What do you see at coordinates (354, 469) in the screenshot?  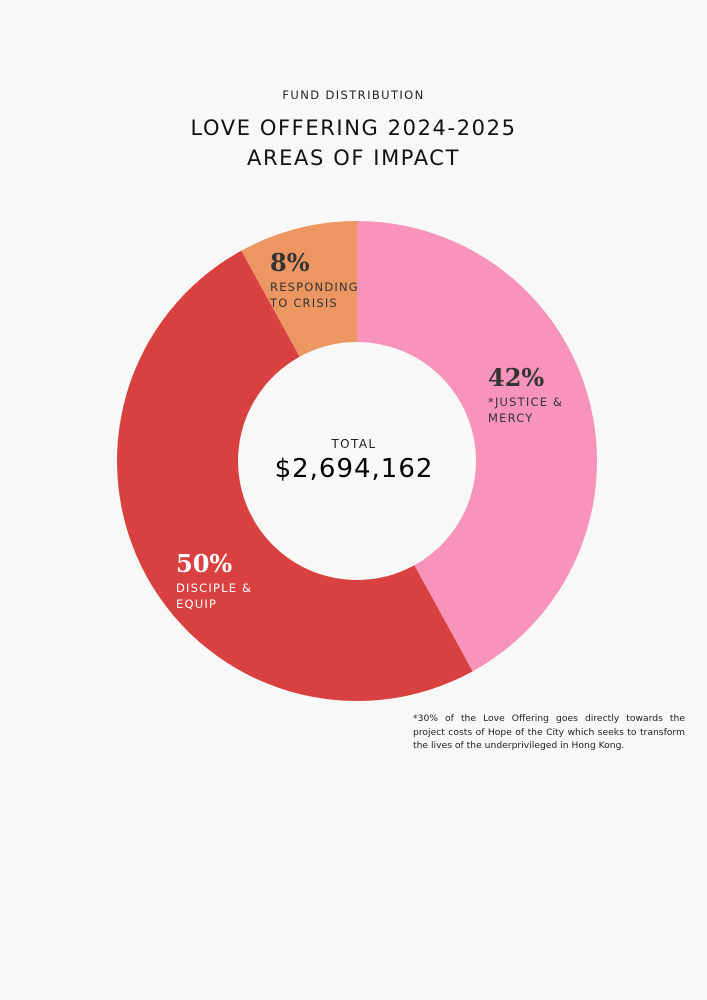 I see `center-total-value: $2,694,162` at bounding box center [354, 469].